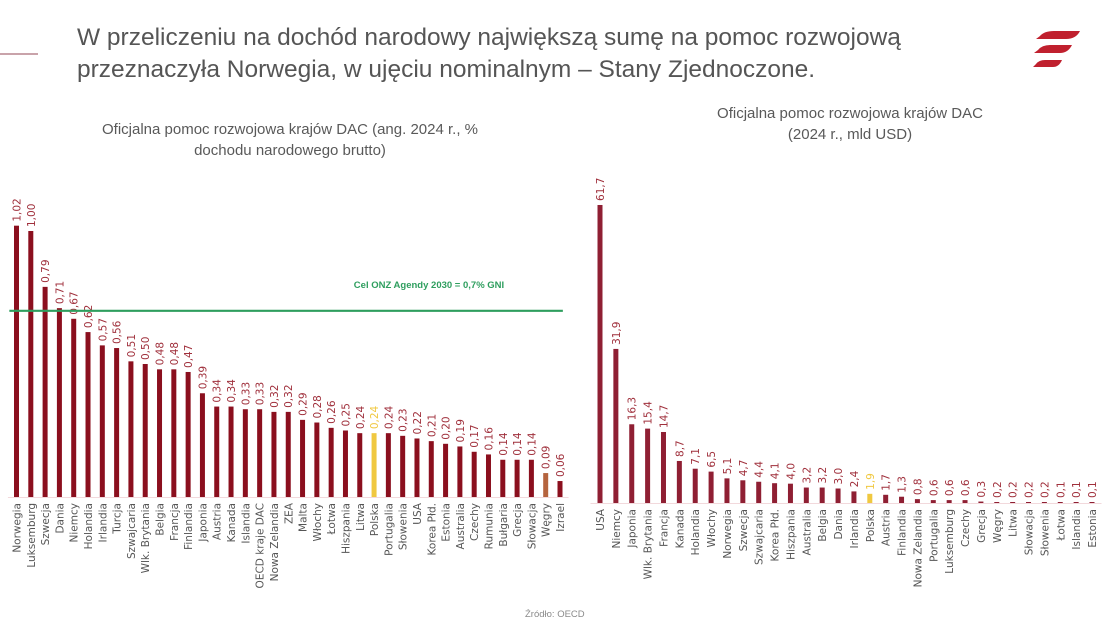  What do you see at coordinates (1053, 49) in the screenshot?
I see `logo-stripe-middle` at bounding box center [1053, 49].